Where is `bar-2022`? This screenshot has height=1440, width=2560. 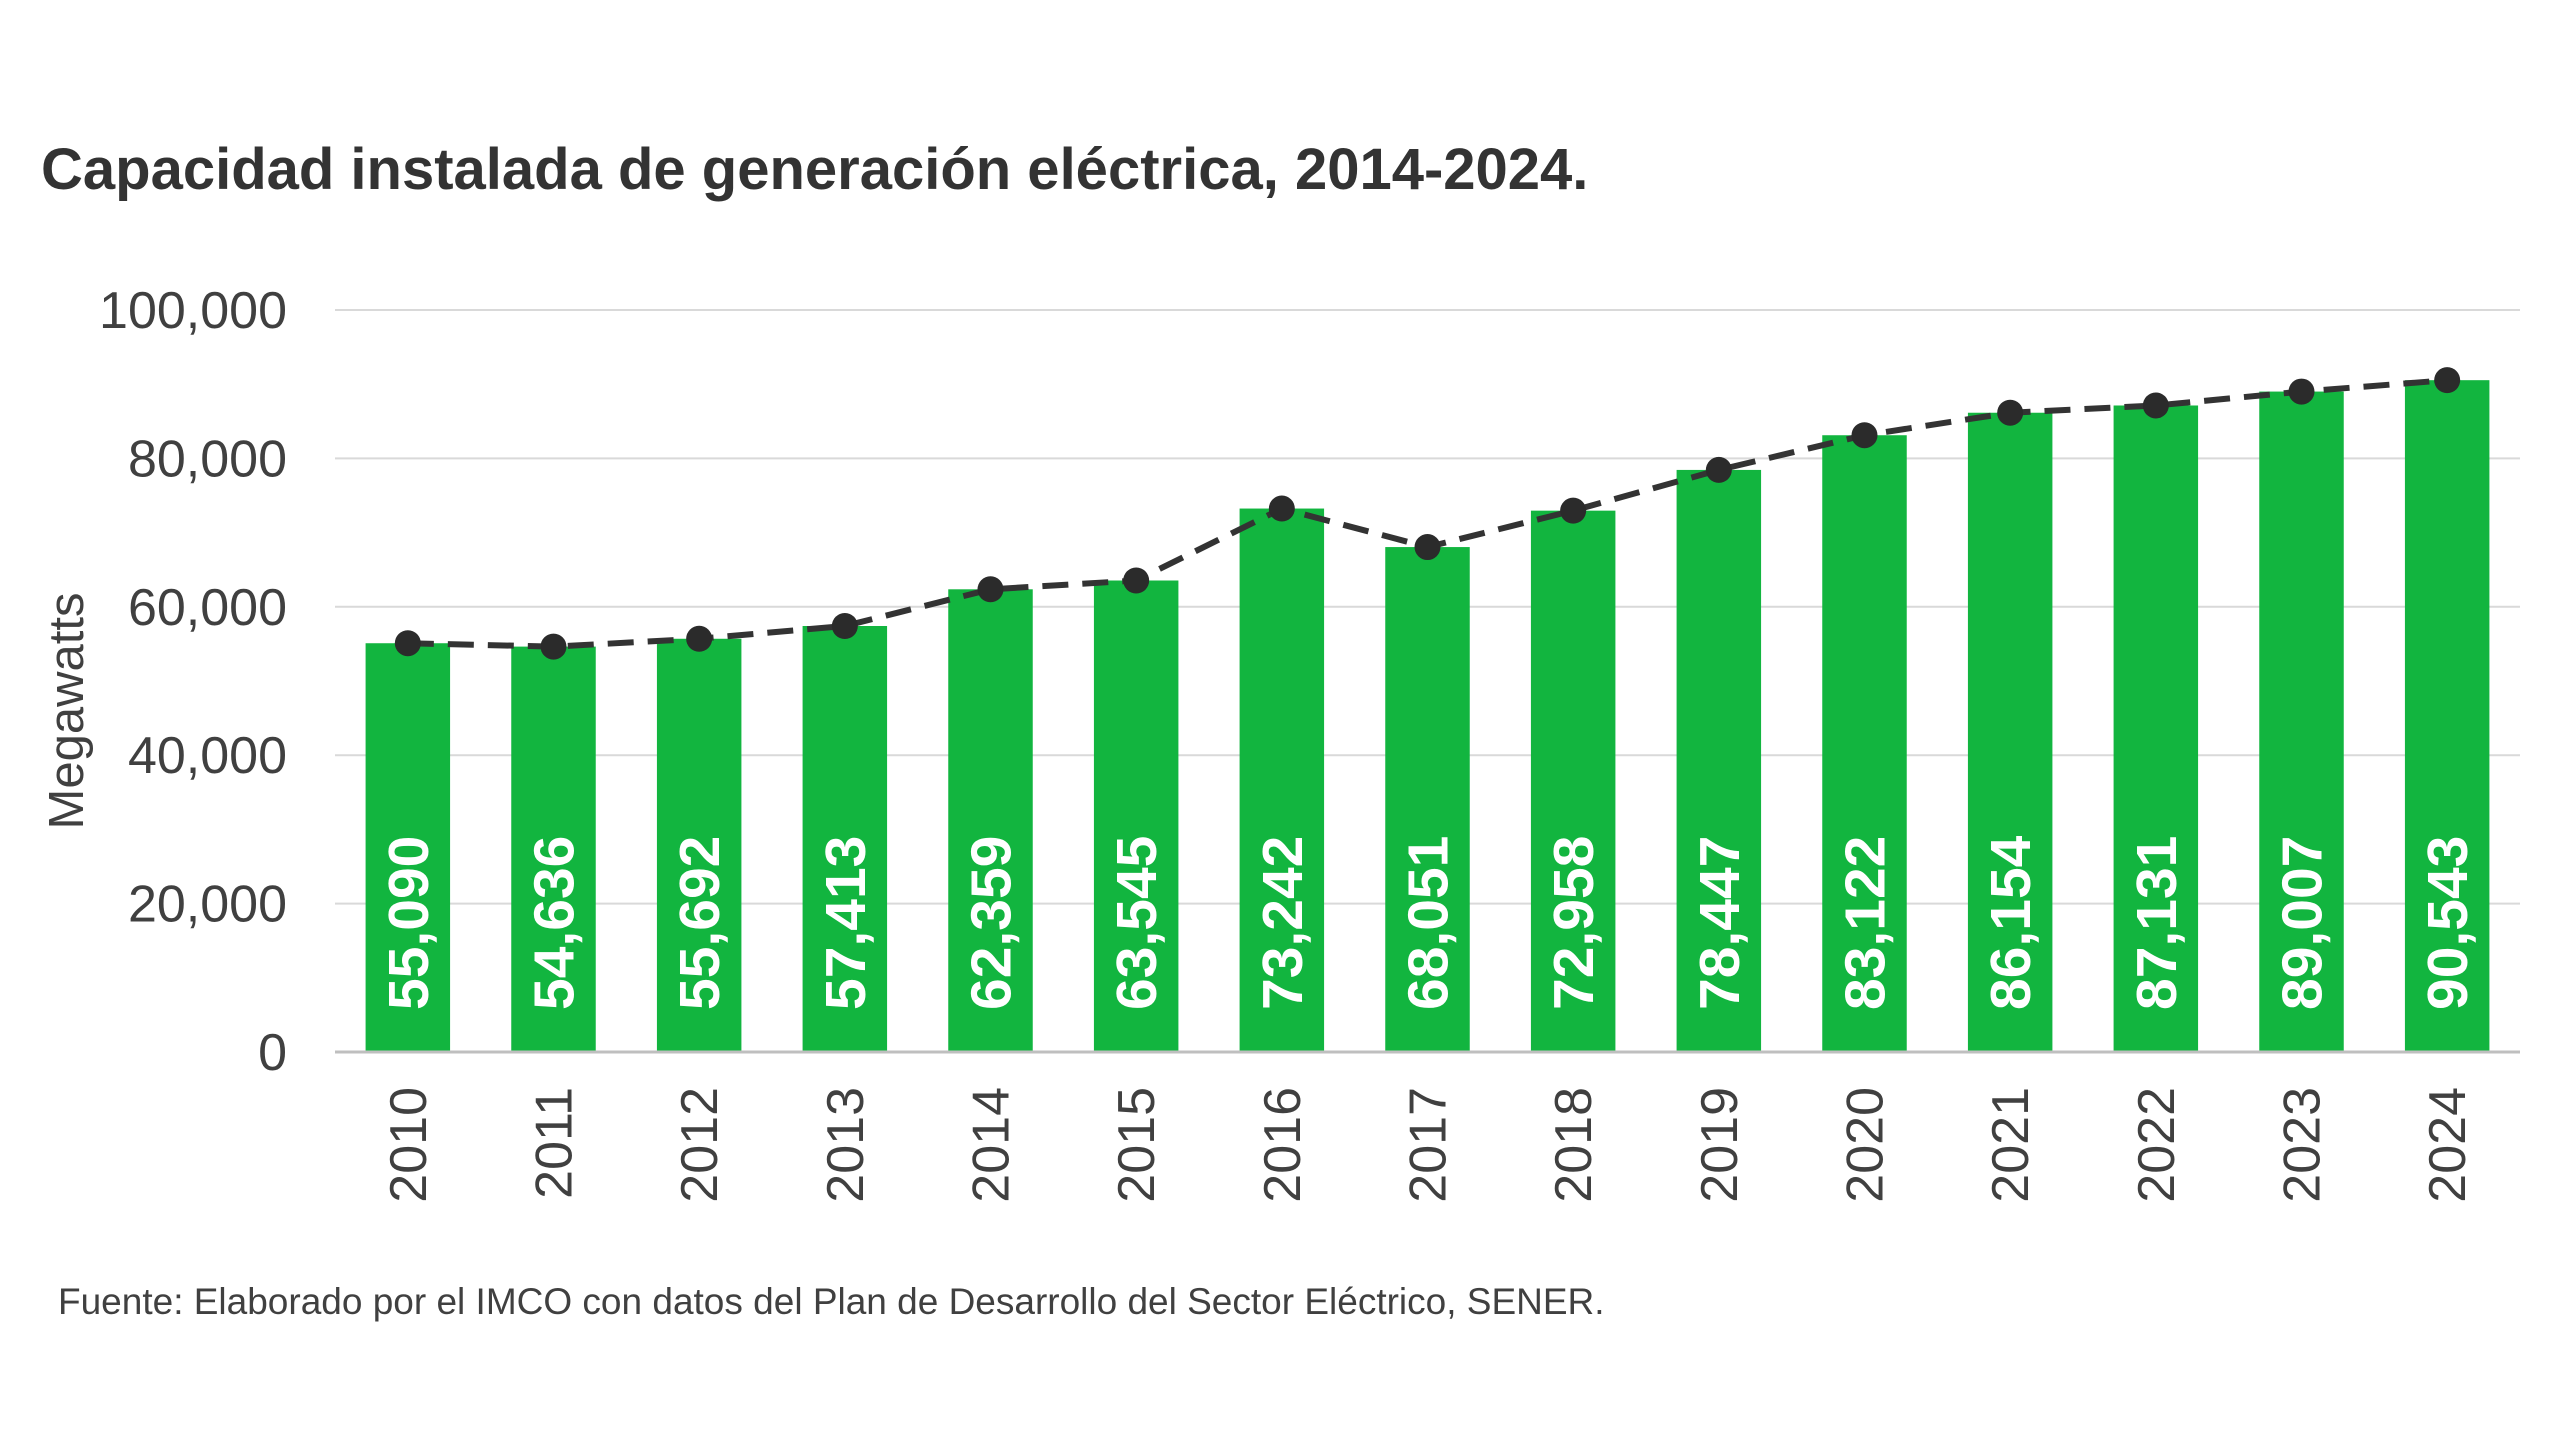 bar-2022 is located at coordinates (2156, 728).